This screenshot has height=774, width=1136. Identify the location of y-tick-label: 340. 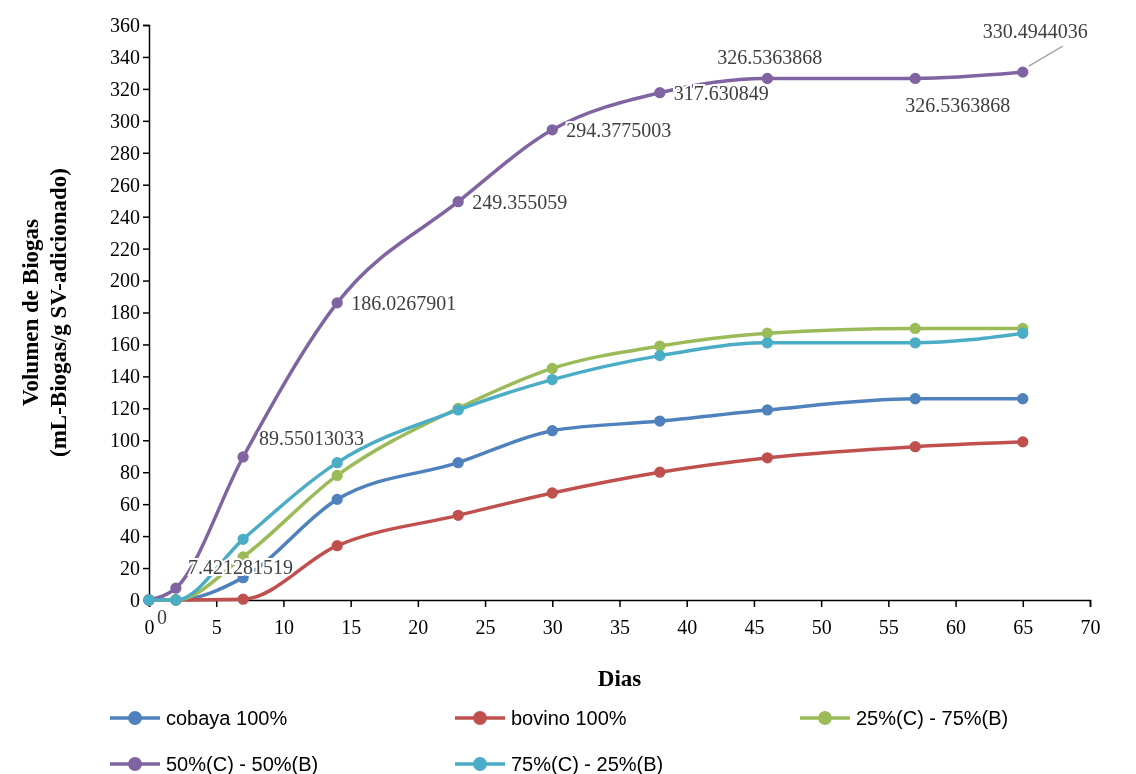
(125, 56).